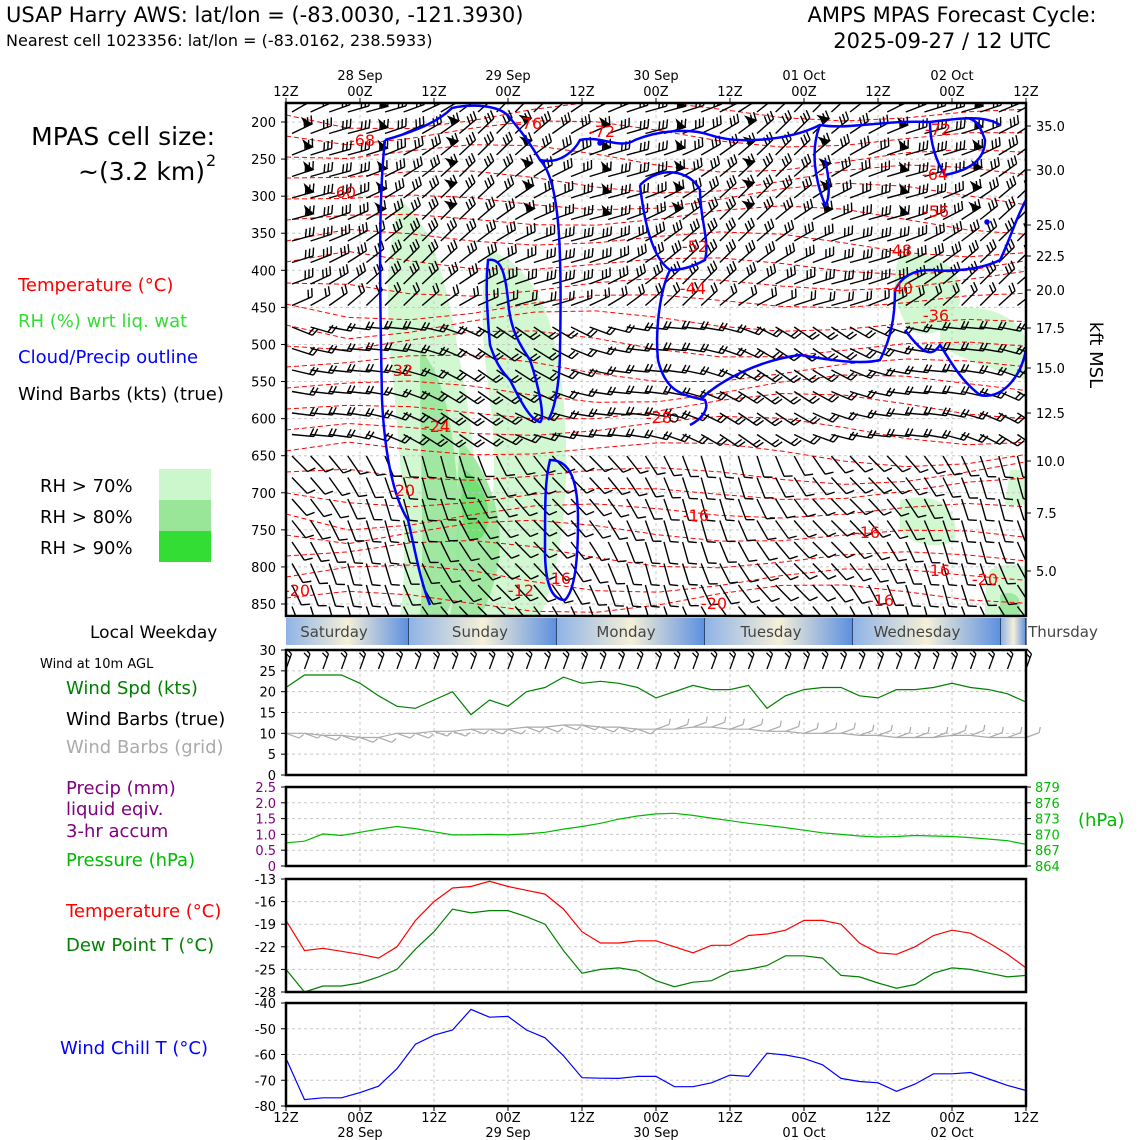 This screenshot has width=1140, height=1140. Describe the element at coordinates (900, 288) in the screenshot. I see `temperature-contour-label: -40` at that location.